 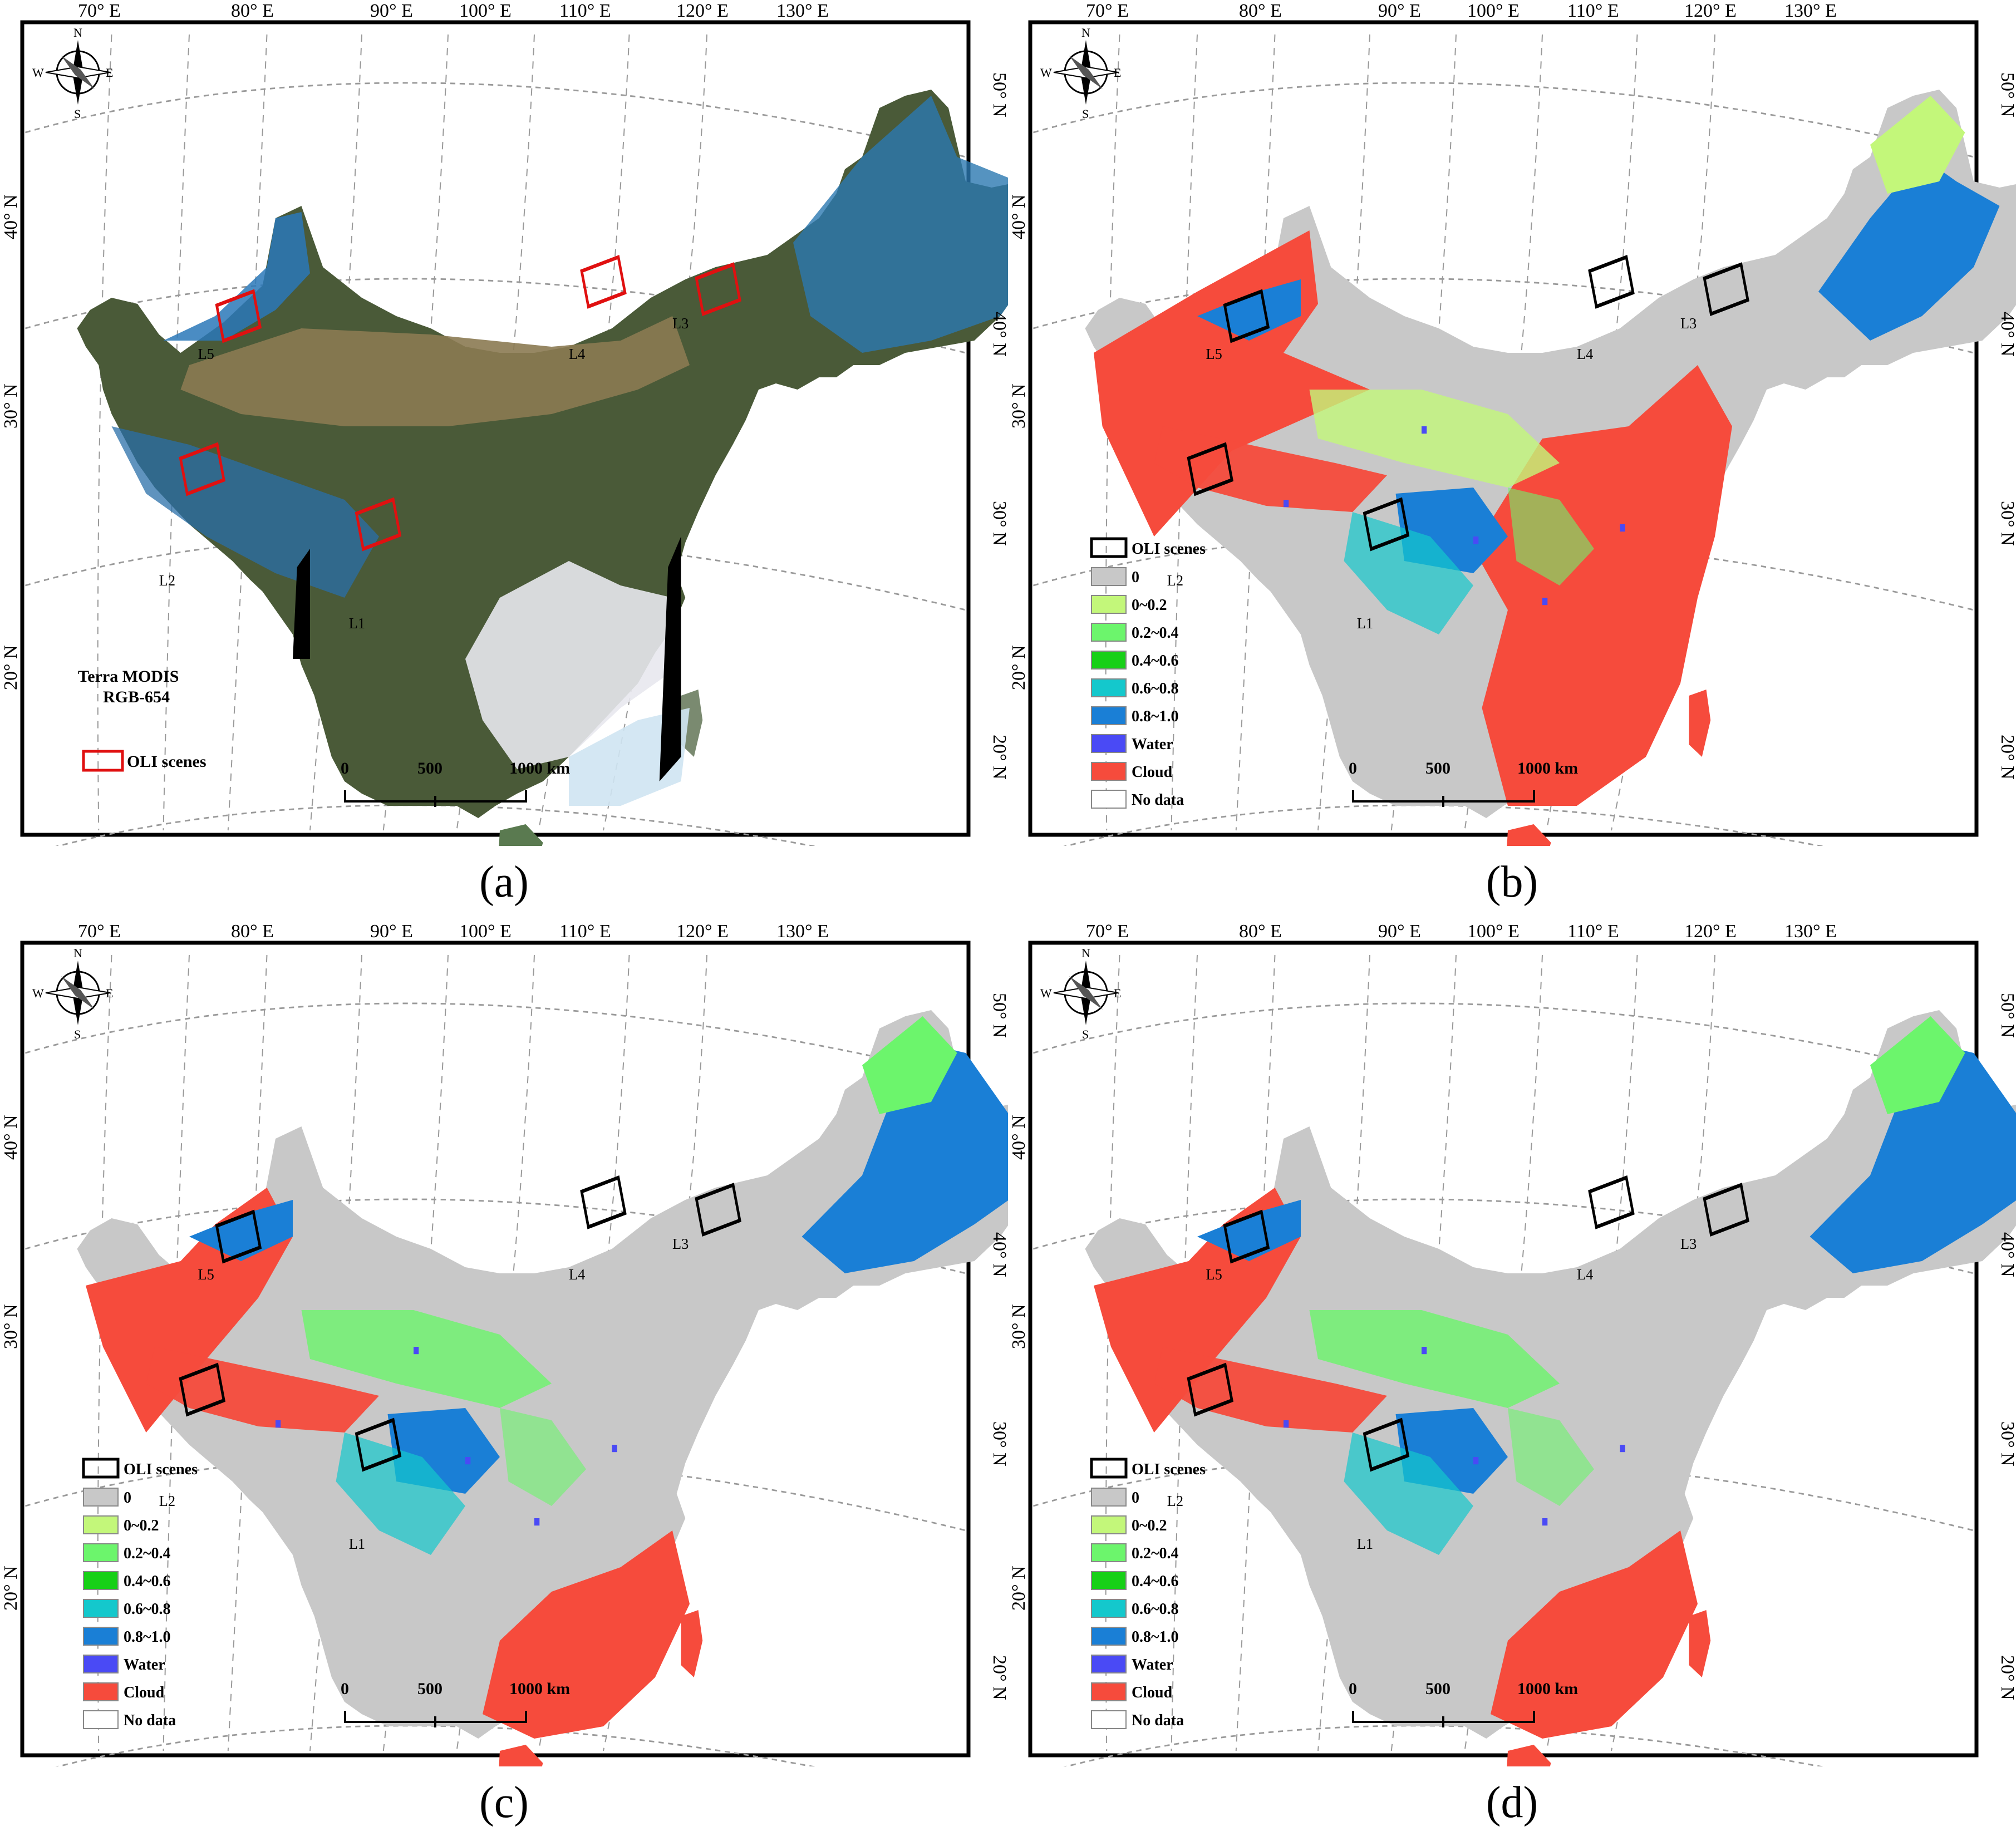 What do you see at coordinates (455, 1703) in the screenshot?
I see `scale-bar: 0 500 1000 km` at bounding box center [455, 1703].